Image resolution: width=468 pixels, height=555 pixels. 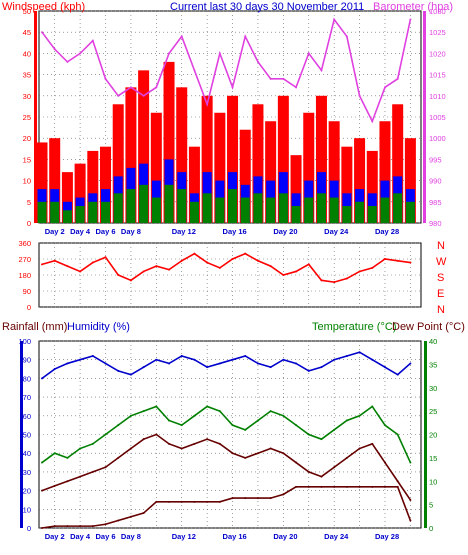 I want to click on temperature-axis-bar, so click(x=425, y=434).